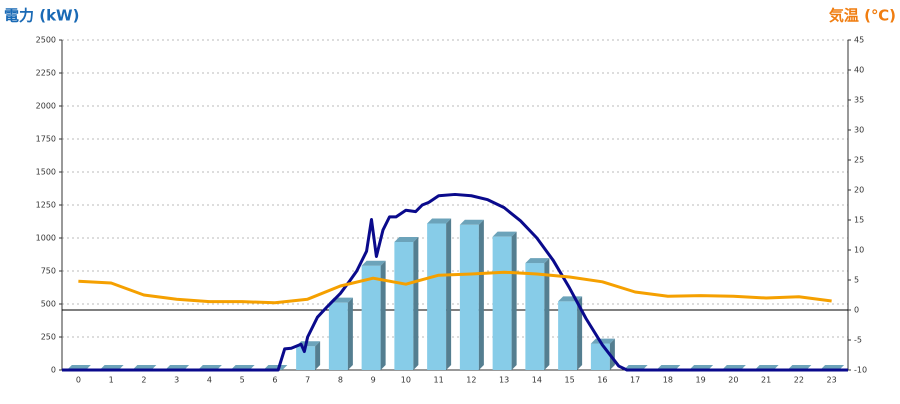 The image size is (900, 404). Describe the element at coordinates (242, 380) in the screenshot. I see `x-tick-label: 5` at that location.